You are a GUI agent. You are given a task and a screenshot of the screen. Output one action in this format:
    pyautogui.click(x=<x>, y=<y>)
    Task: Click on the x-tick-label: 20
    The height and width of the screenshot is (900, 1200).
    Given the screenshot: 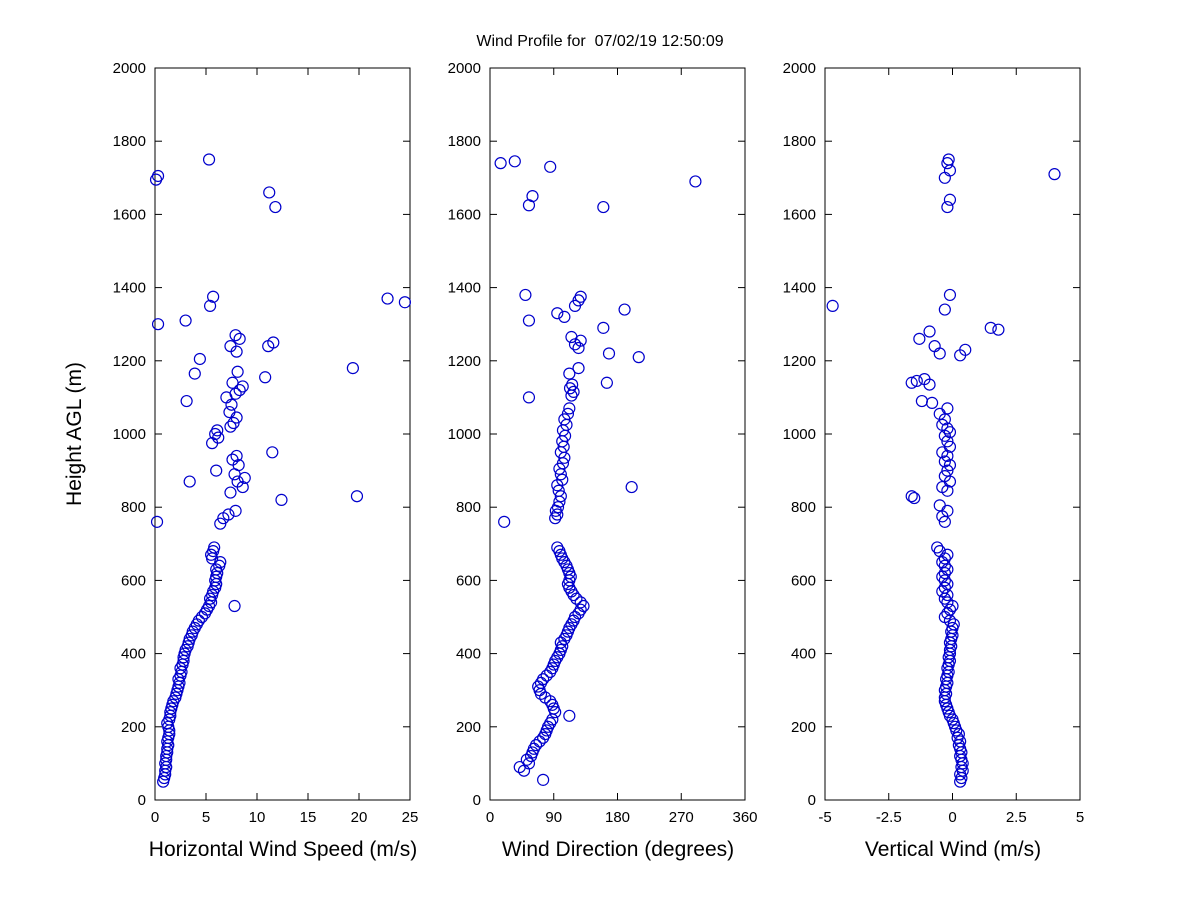 What is the action you would take?
    pyautogui.click(x=359, y=817)
    